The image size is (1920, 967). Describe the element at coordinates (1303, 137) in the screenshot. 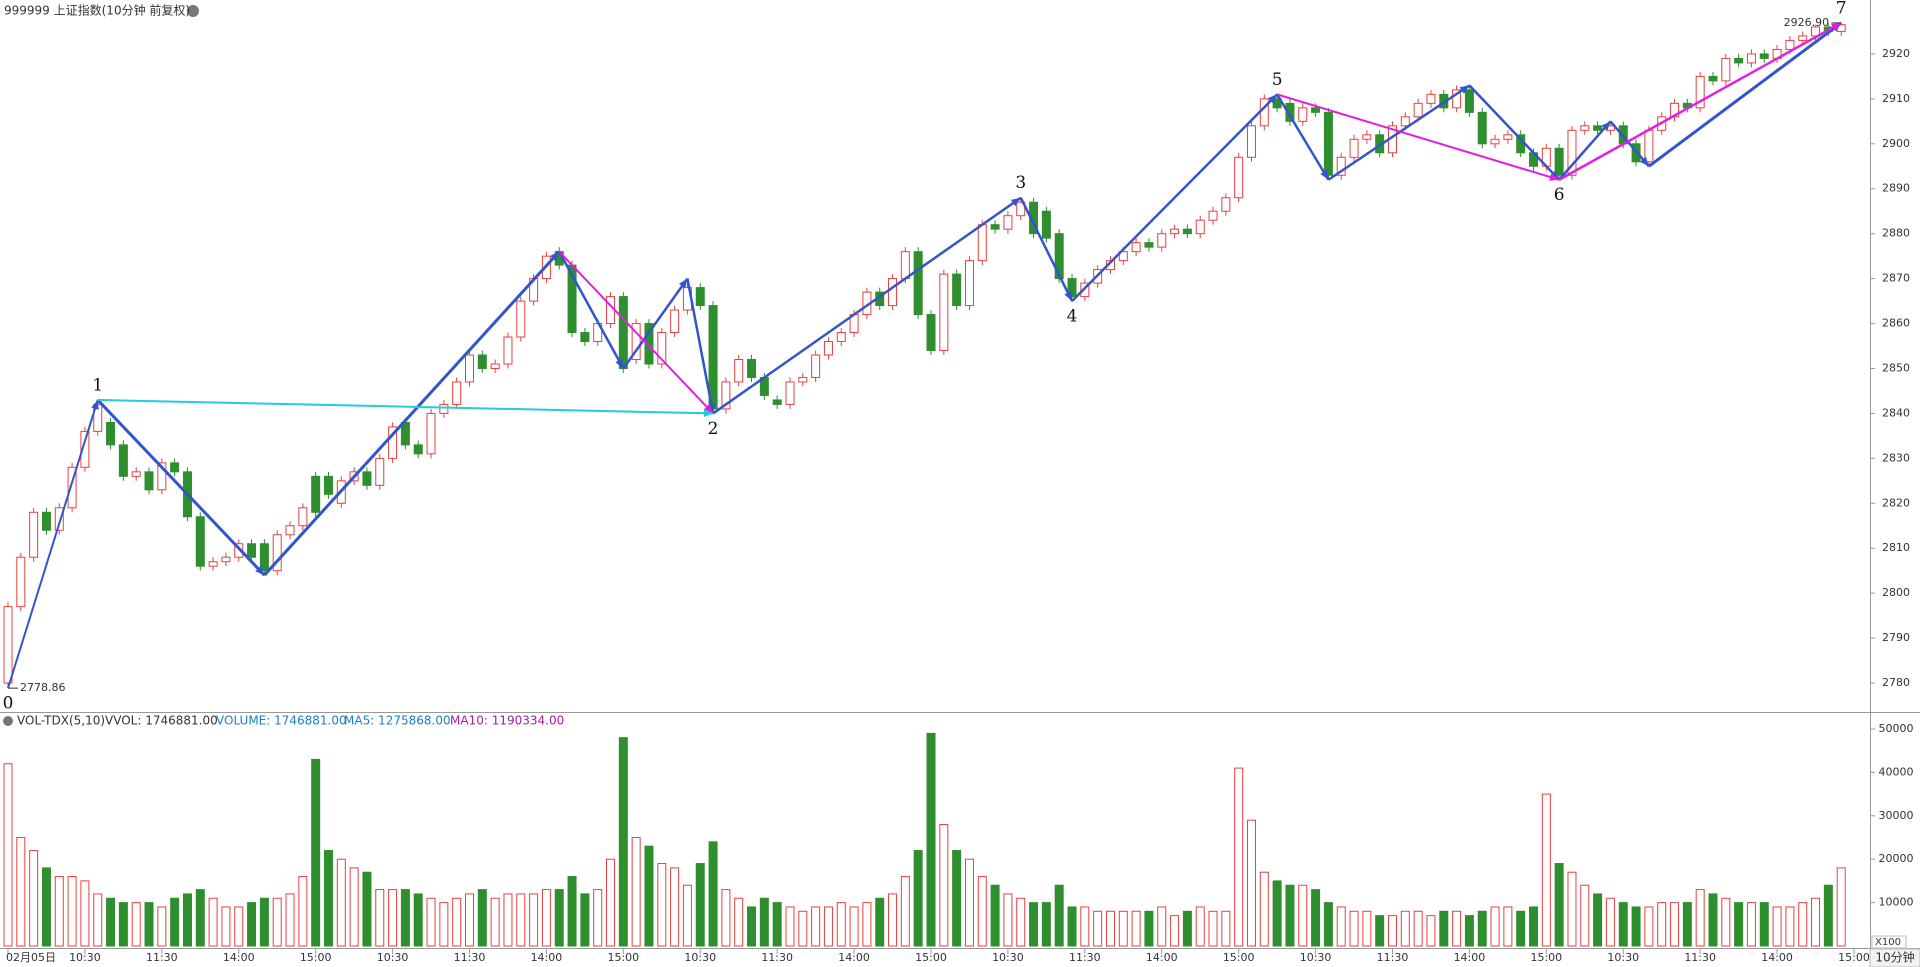

I see `trend-line` at that location.